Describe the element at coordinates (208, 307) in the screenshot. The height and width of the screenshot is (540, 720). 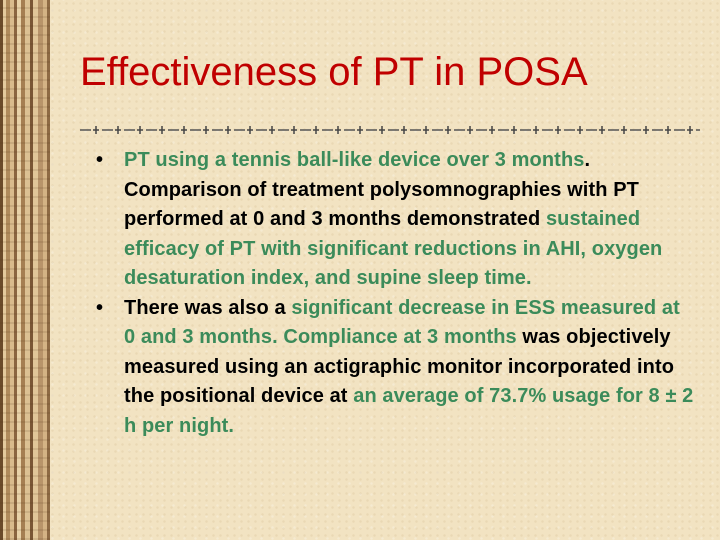
I see `bullet-2-segment-1: There was also a` at that location.